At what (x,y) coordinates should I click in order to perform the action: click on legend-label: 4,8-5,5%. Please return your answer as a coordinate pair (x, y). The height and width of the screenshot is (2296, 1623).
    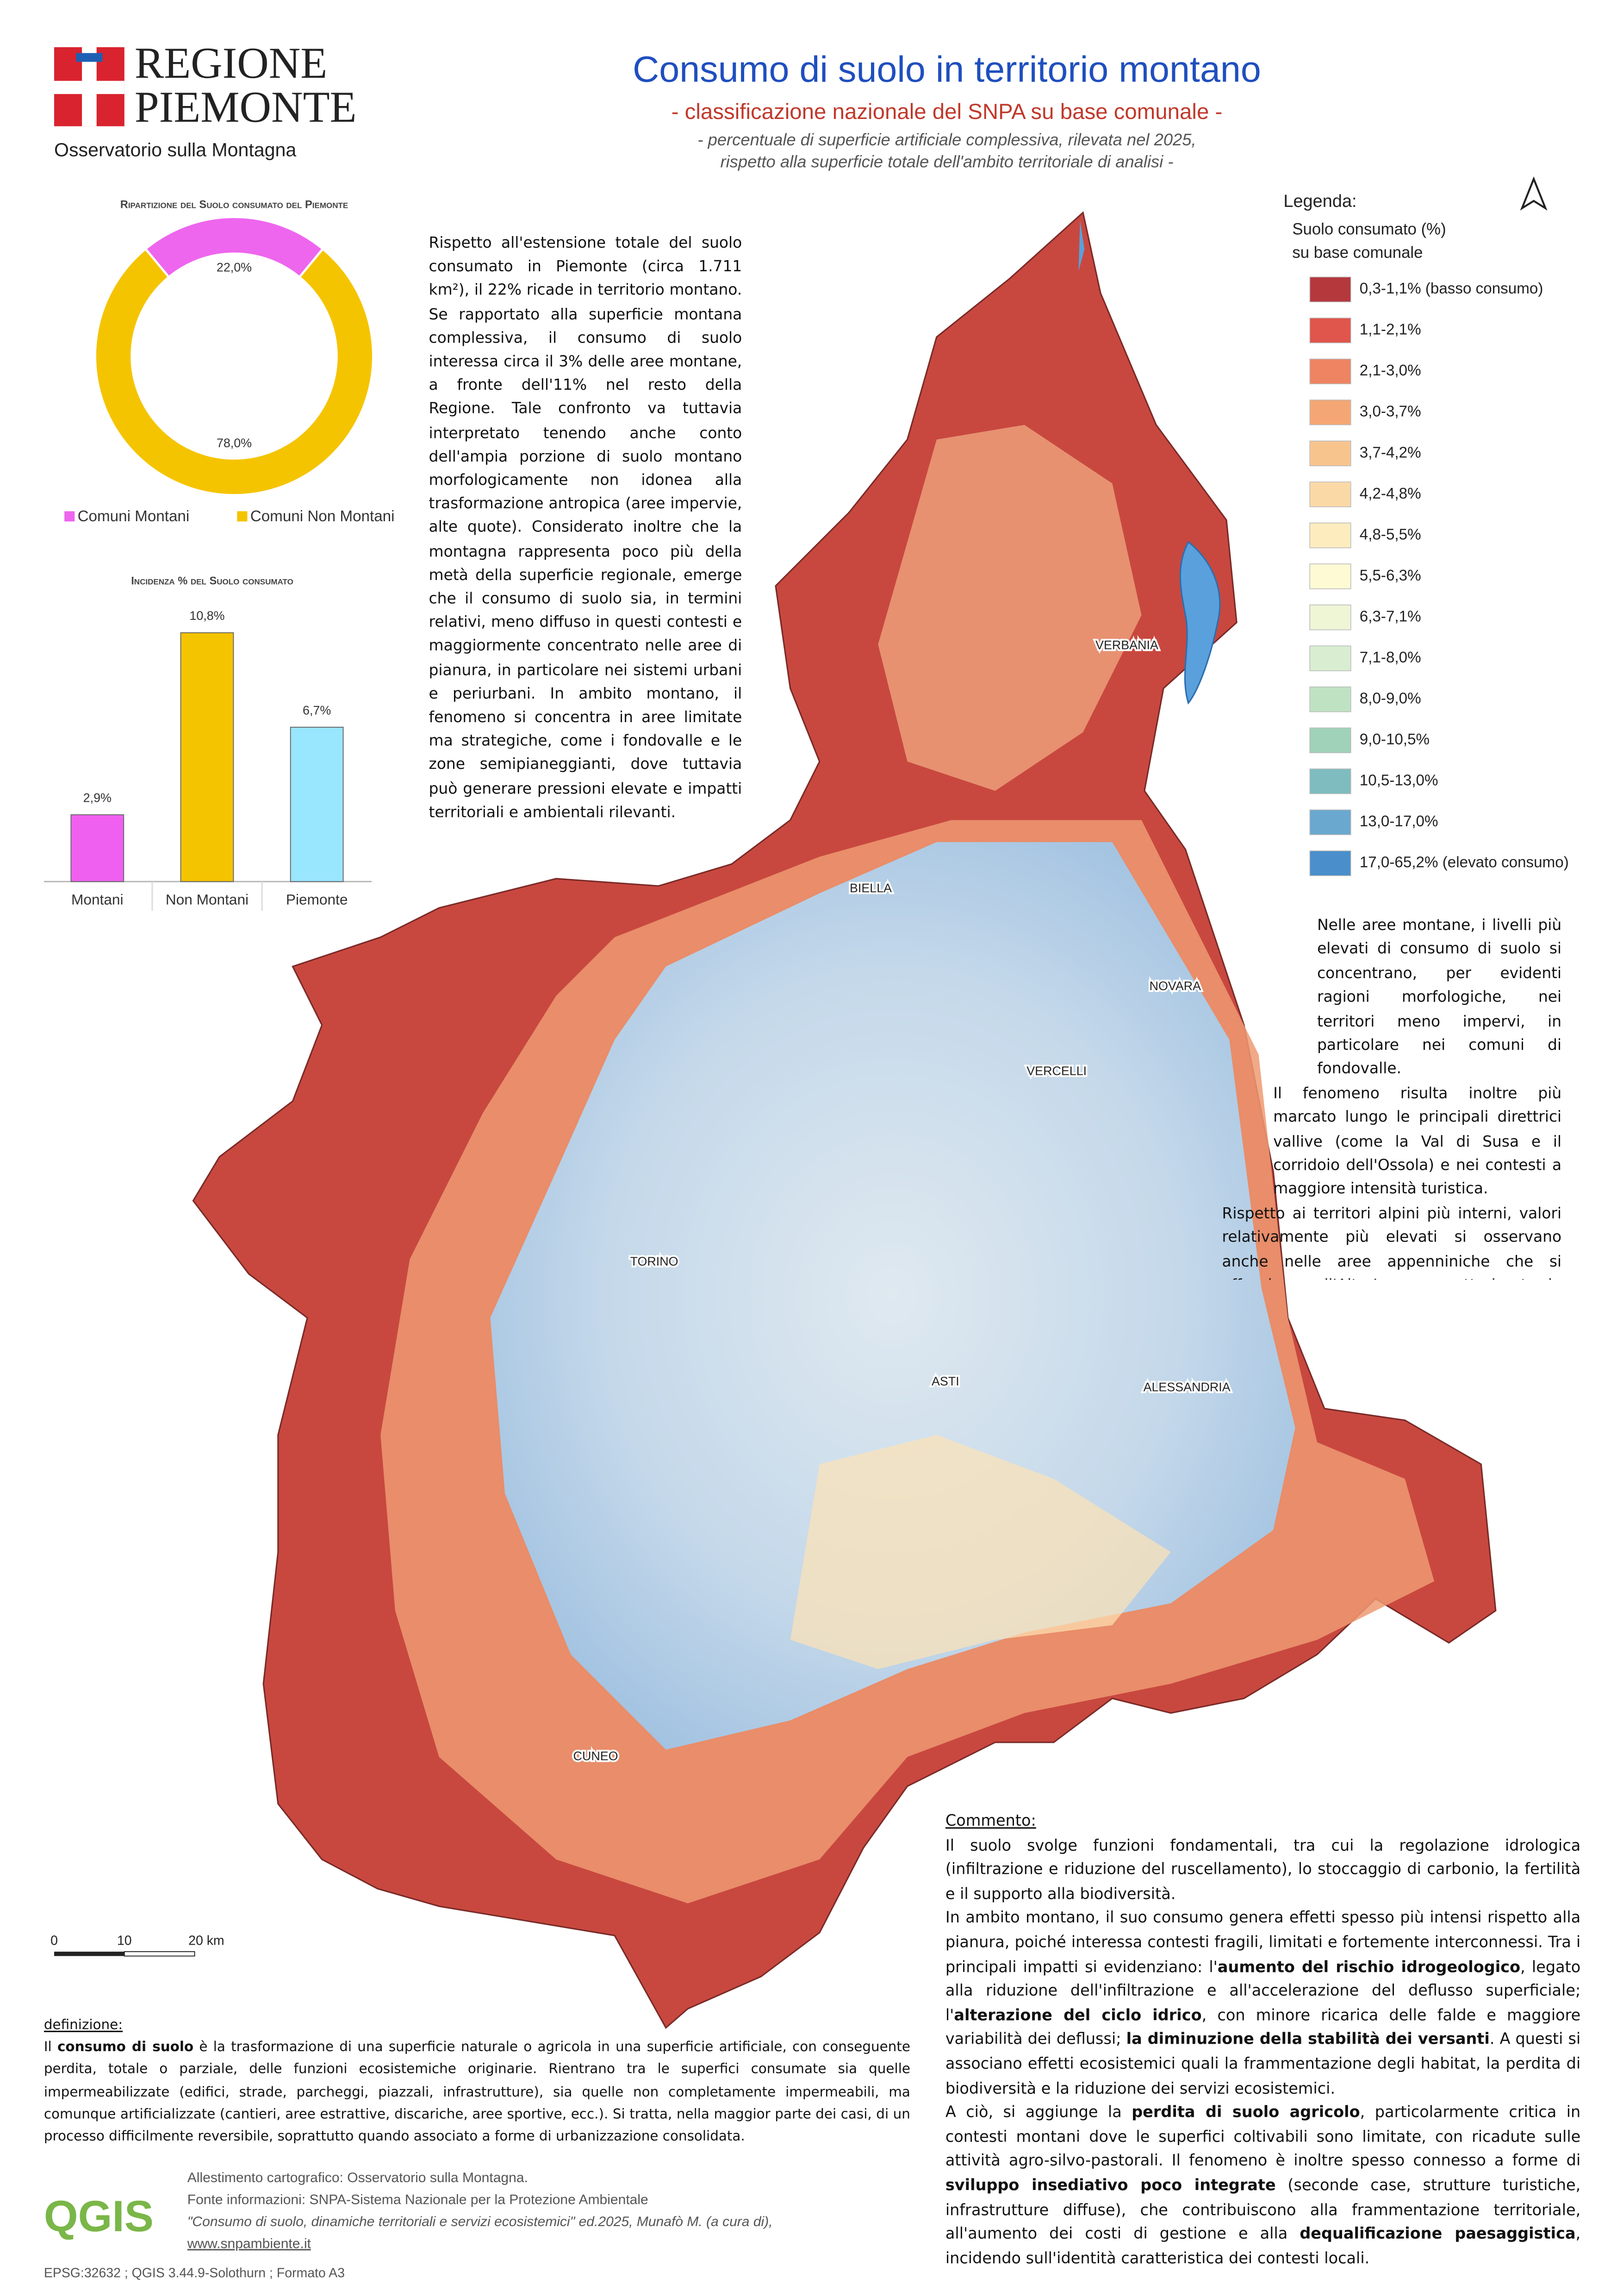
    Looking at the image, I should click on (1390, 534).